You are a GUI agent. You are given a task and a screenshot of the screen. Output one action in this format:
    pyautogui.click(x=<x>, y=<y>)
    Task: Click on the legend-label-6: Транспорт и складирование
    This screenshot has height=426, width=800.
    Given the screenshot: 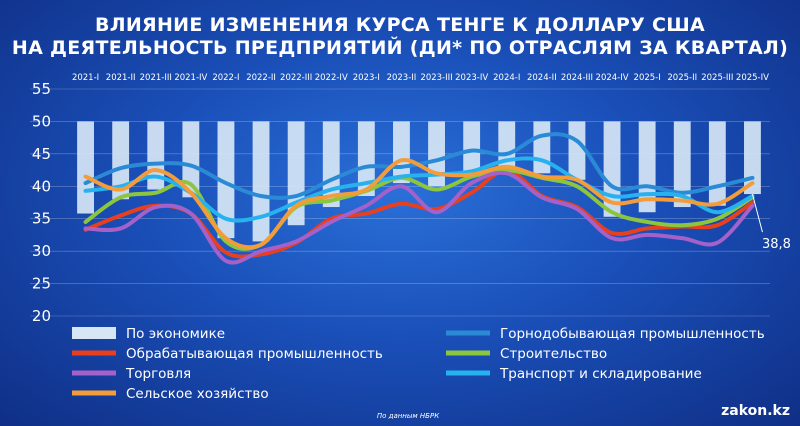 What is the action you would take?
    pyautogui.click(x=600, y=374)
    